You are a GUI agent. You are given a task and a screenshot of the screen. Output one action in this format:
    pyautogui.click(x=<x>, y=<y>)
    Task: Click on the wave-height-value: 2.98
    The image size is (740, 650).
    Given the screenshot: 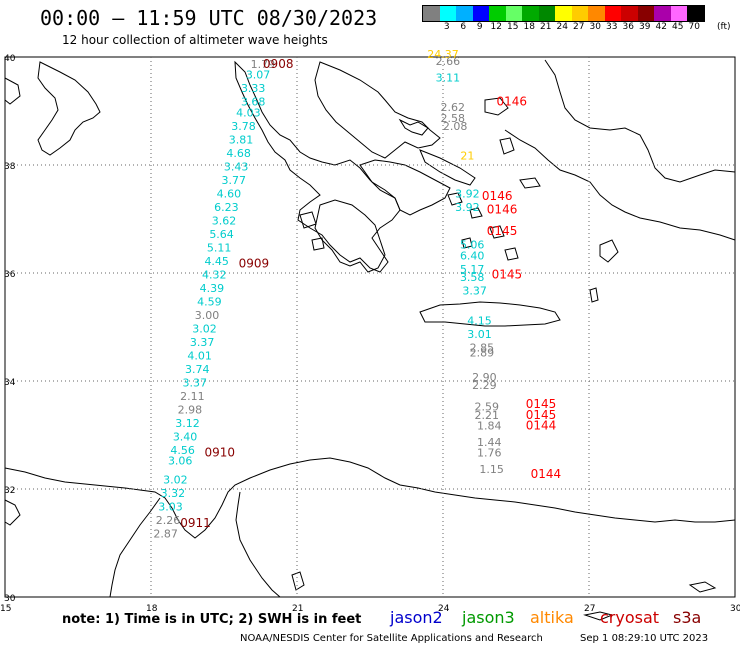 What is the action you would take?
    pyautogui.click(x=190, y=409)
    